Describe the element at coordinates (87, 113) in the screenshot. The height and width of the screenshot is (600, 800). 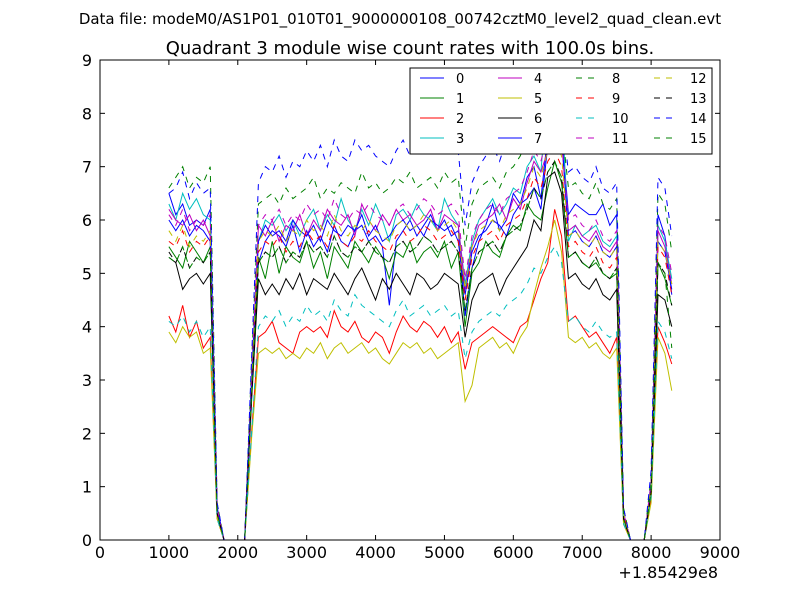
I see `y-tick-label: 8` at that location.